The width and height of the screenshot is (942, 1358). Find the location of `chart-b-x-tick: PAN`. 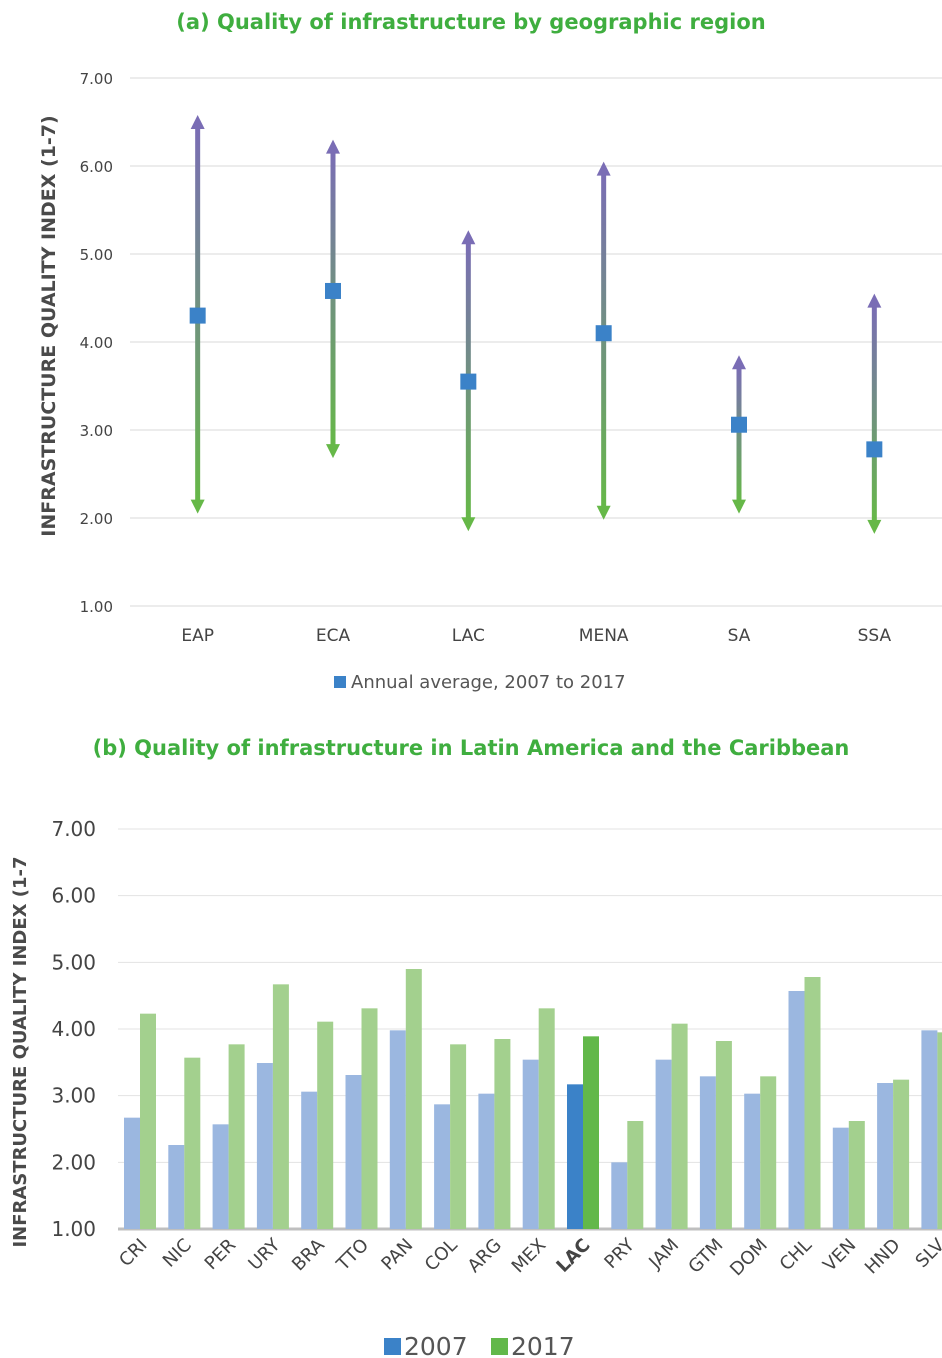

chart-b-x-tick: PAN is located at coordinates (397, 1255).